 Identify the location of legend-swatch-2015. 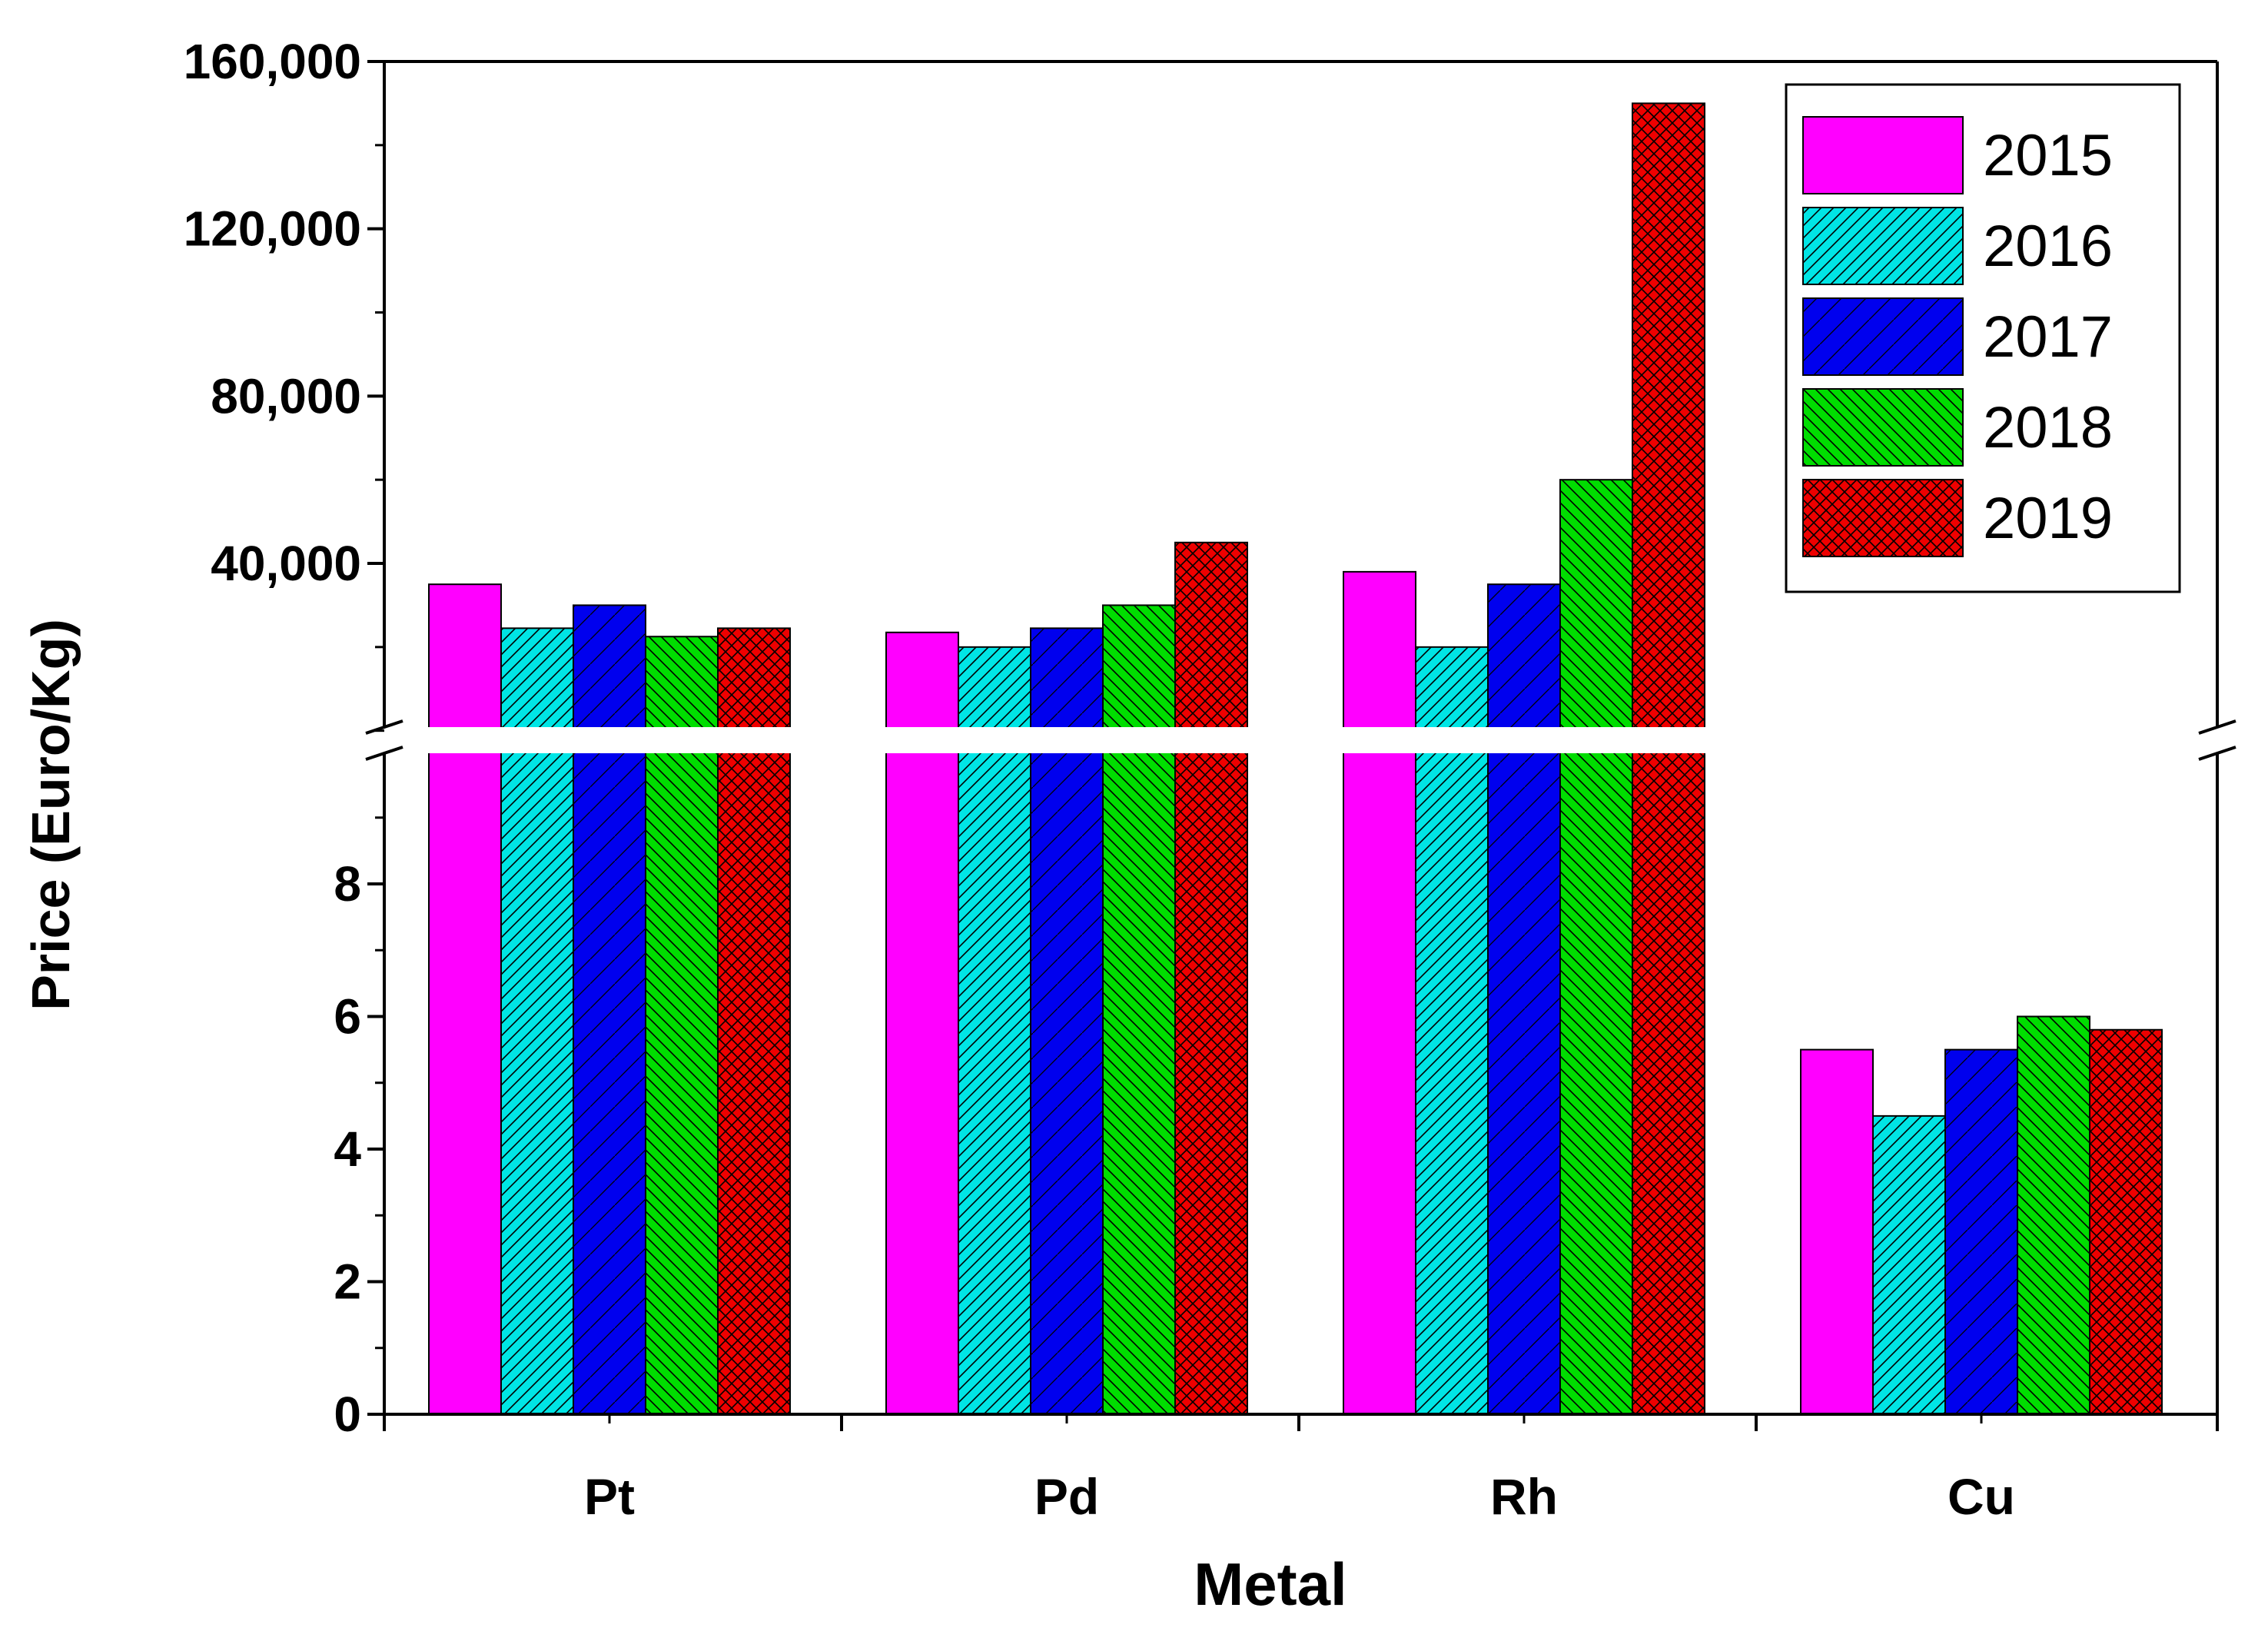
(1883, 155).